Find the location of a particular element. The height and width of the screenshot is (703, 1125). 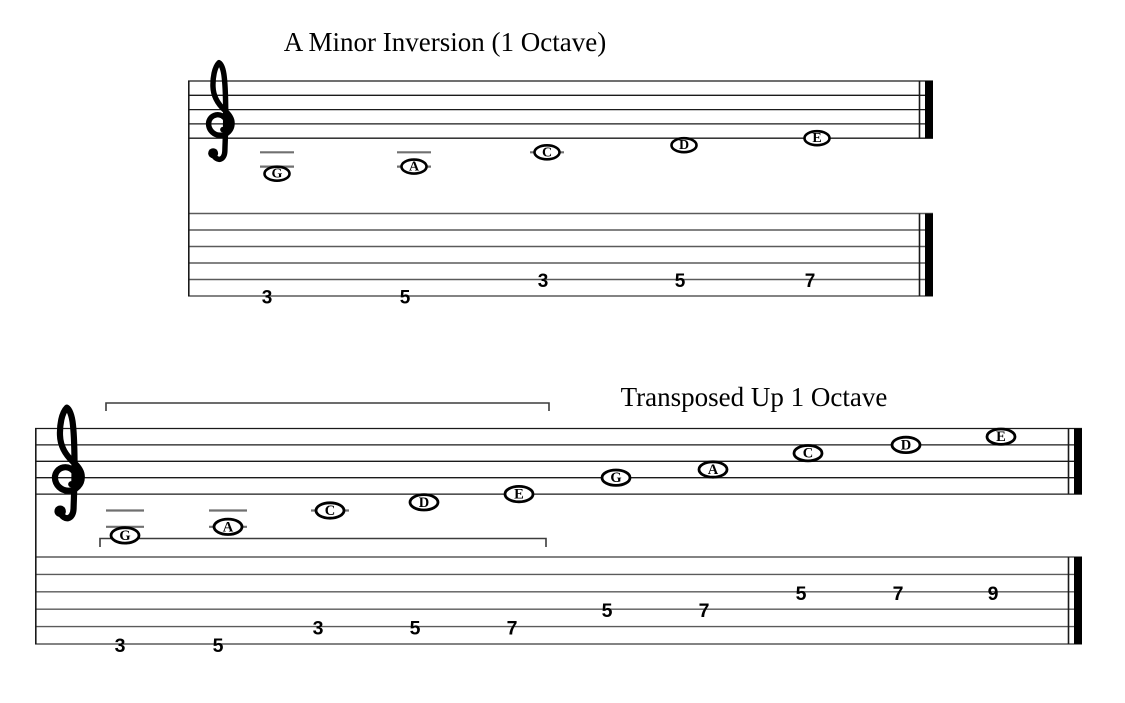

system-2-title: Transposed Up 1 Octave is located at coordinates (754, 397).